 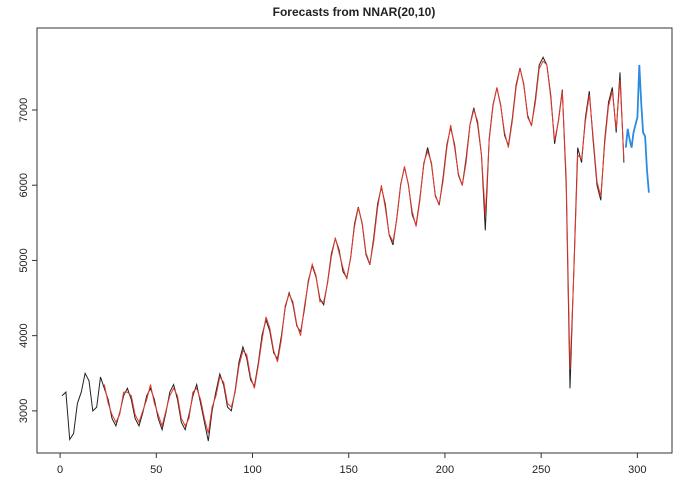 I want to click on x-tick-label: 0, so click(x=60, y=470).